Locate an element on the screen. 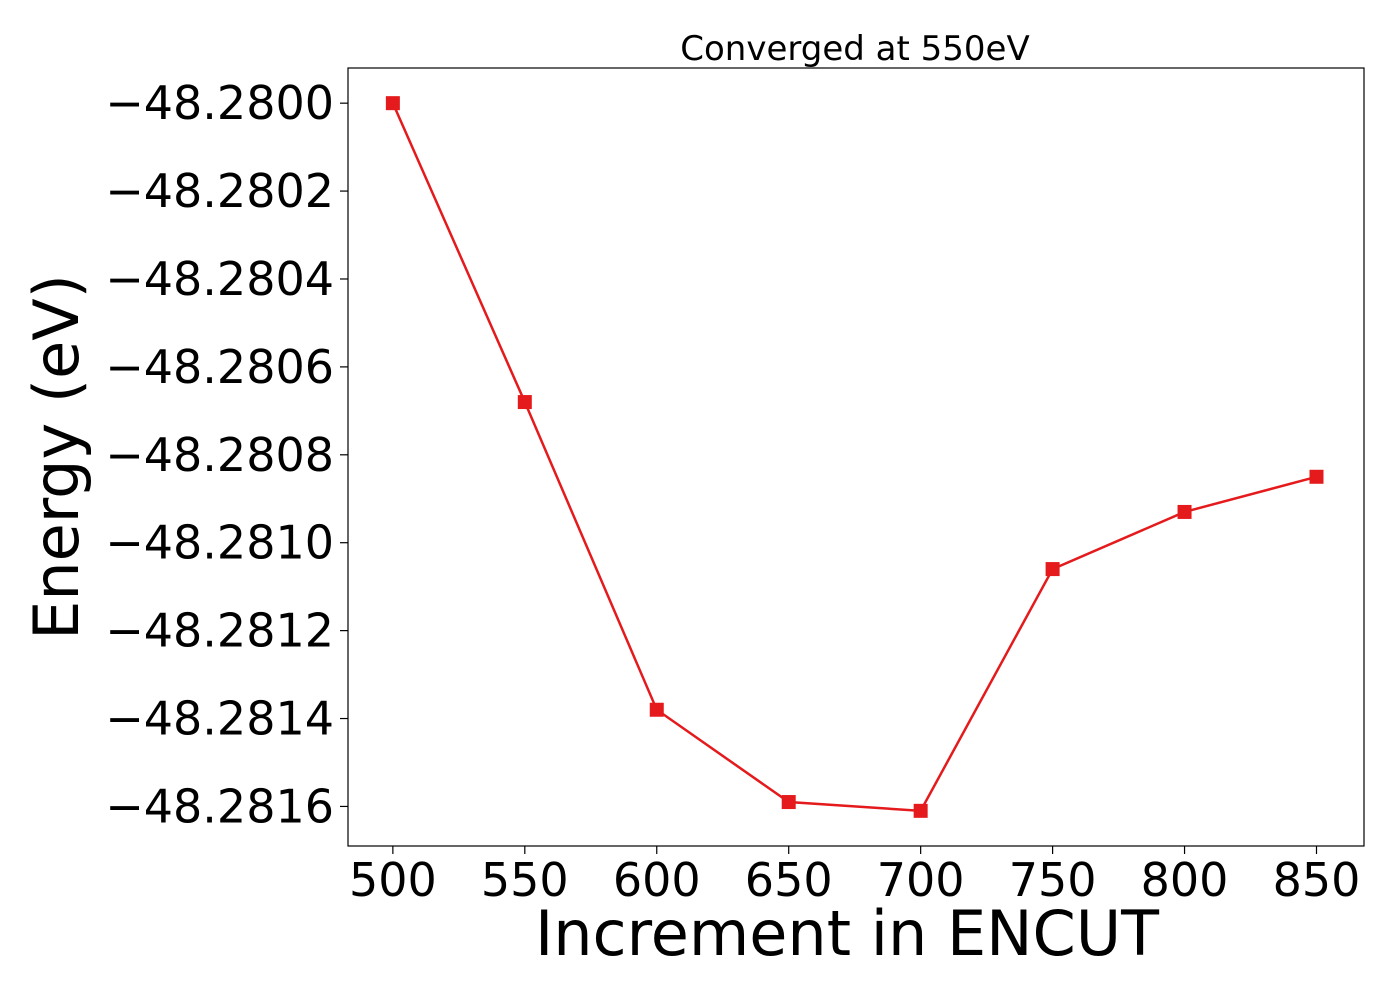  x-tick-label: 600 is located at coordinates (657, 880).